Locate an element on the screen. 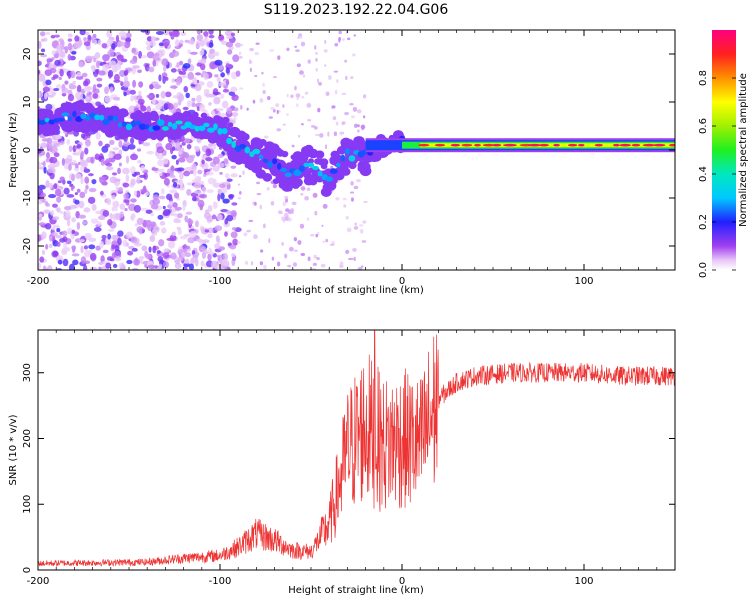  spectrogram-xlabel: Height of straight line (km) is located at coordinates (356, 290).